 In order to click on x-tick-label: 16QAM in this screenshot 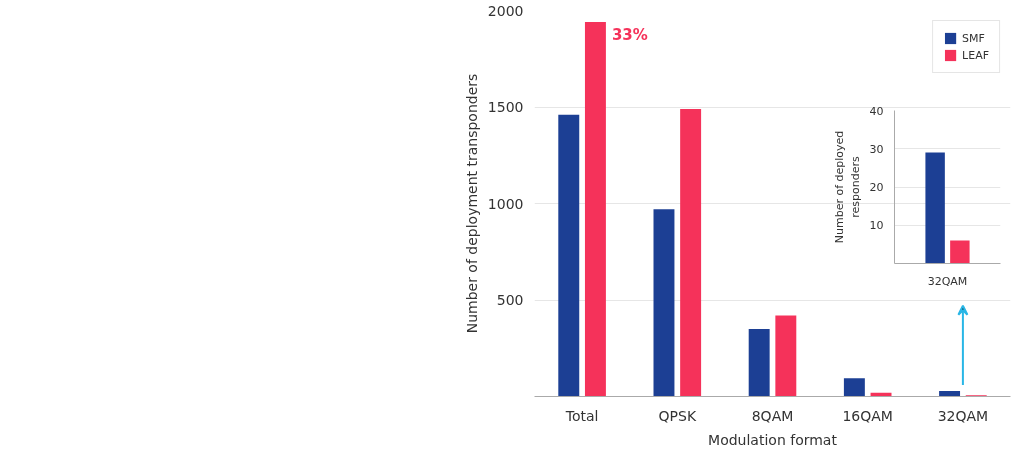, I will do `click(867, 415)`.